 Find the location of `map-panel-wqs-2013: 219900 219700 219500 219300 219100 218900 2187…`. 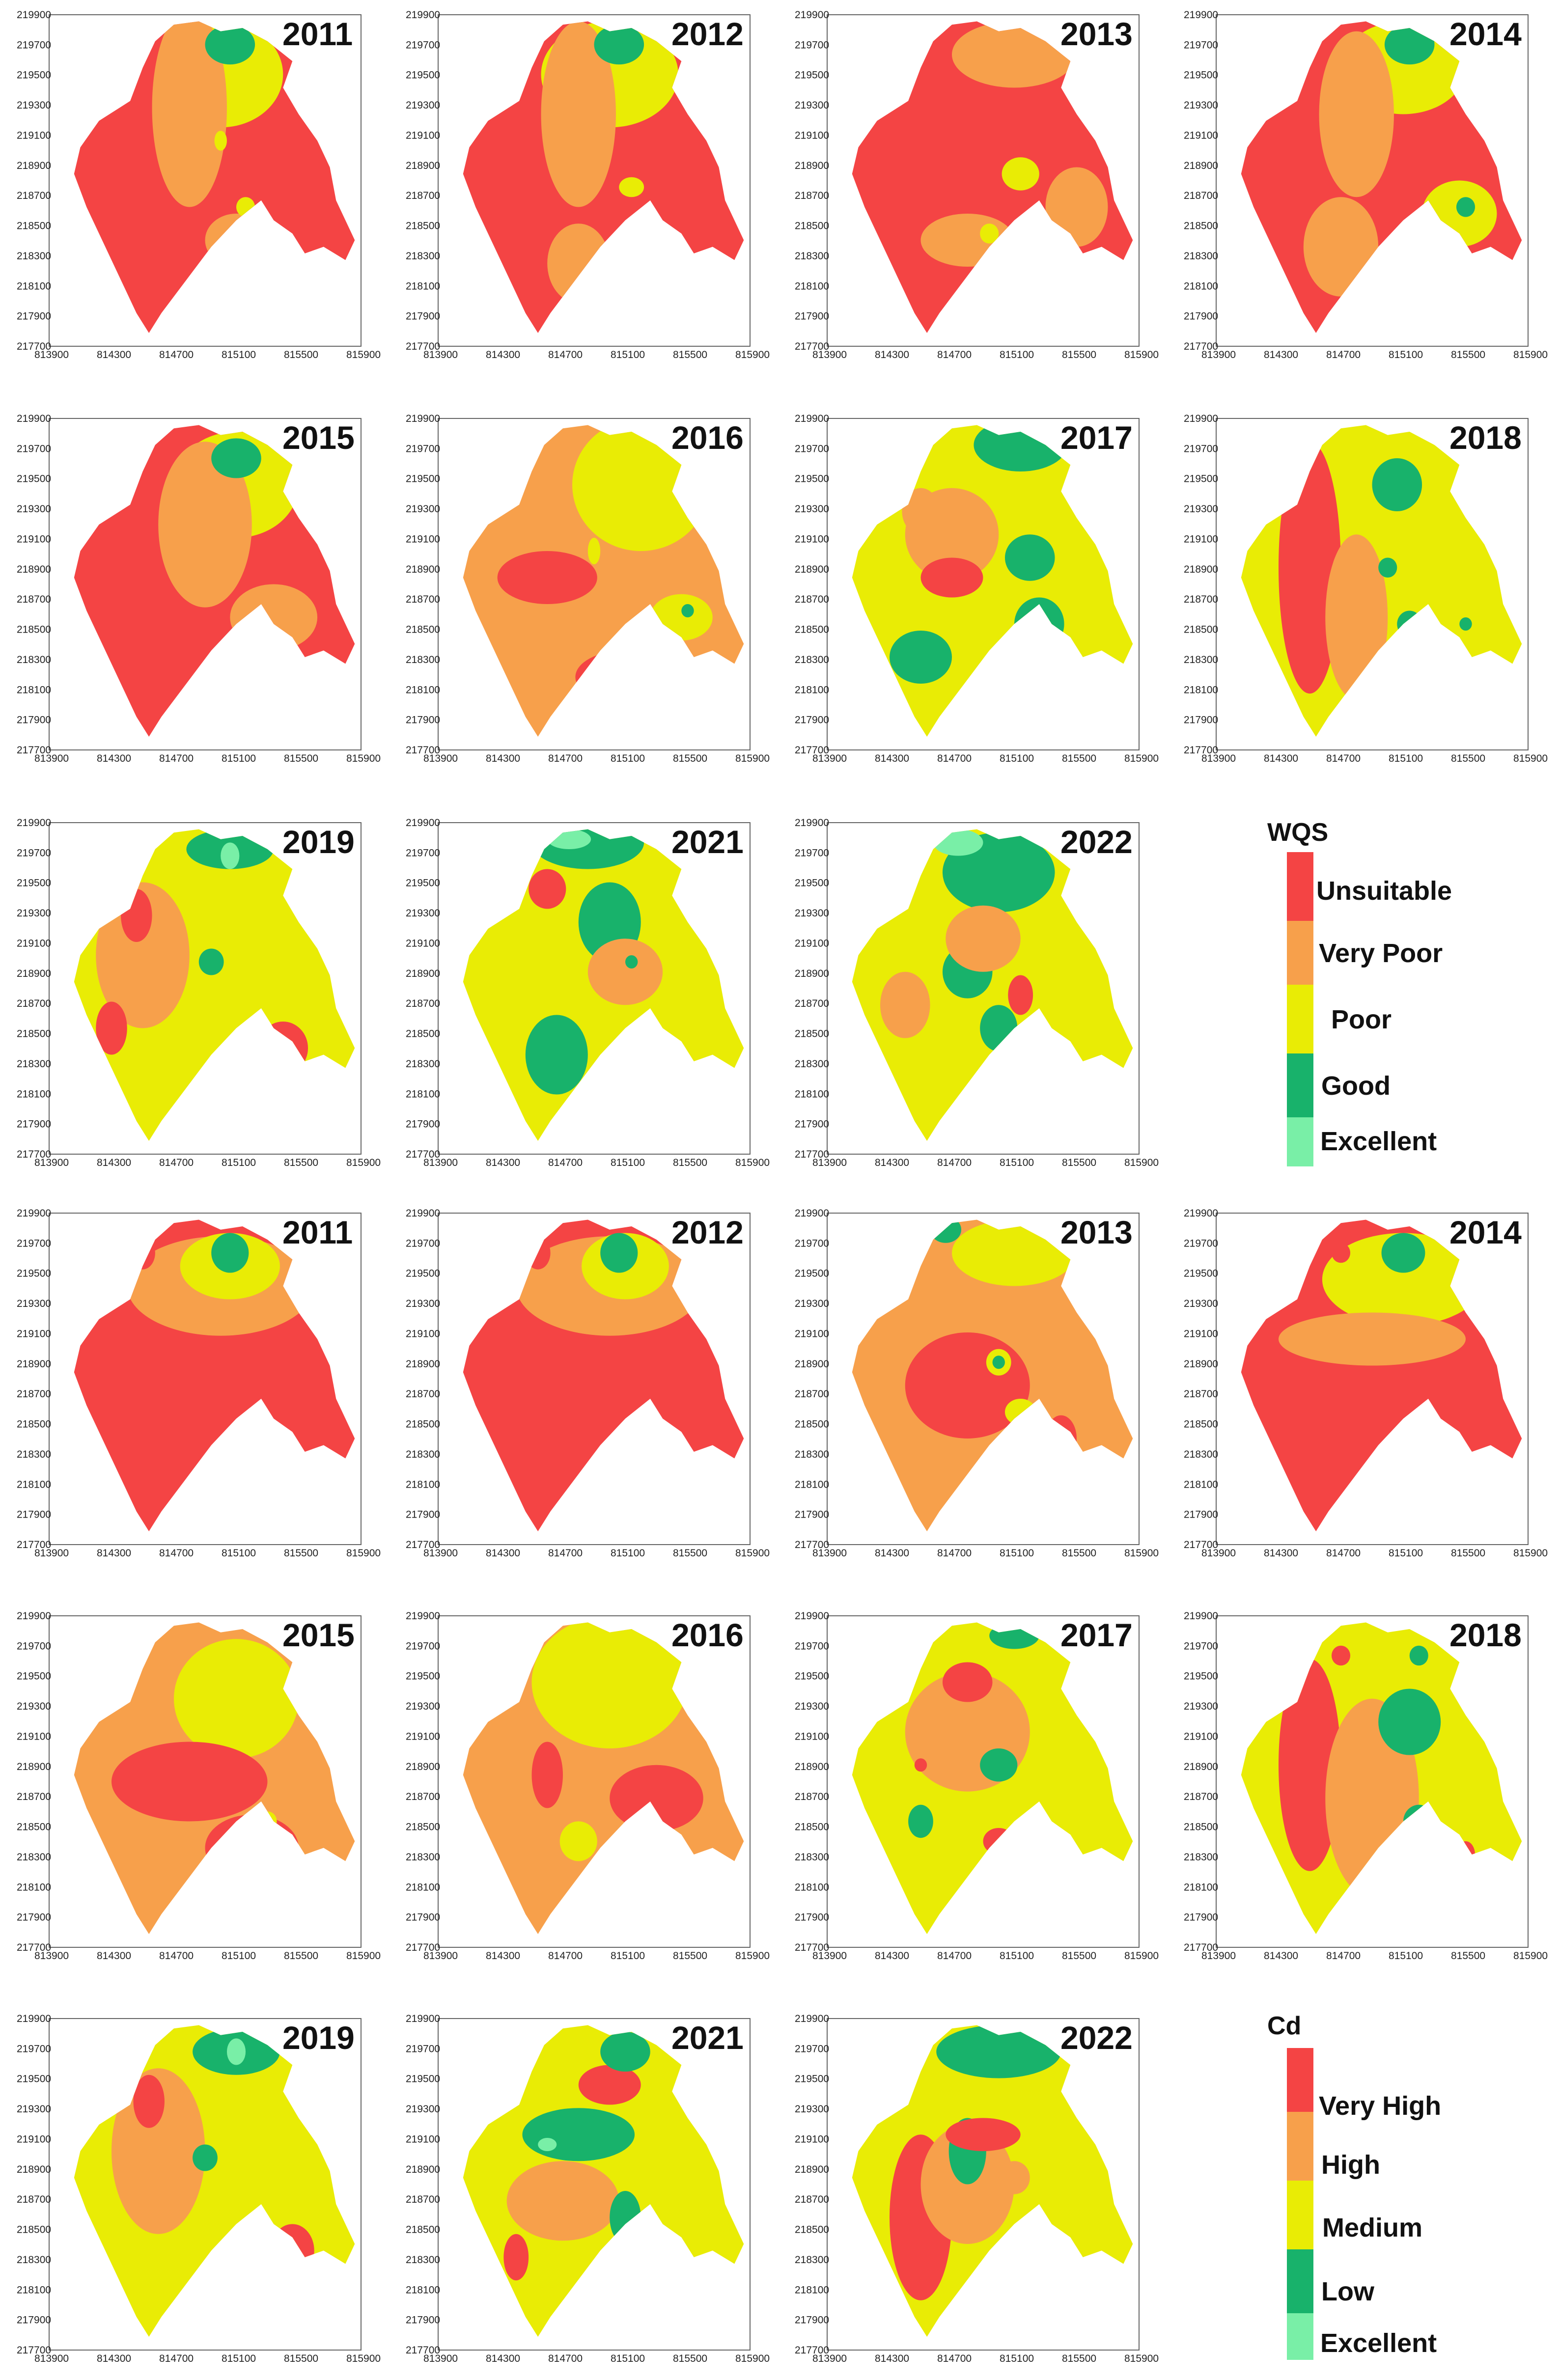

map-panel-wqs-2013: 219900 219700 219500 219300 219100 218900 2187… is located at coordinates (977, 184).